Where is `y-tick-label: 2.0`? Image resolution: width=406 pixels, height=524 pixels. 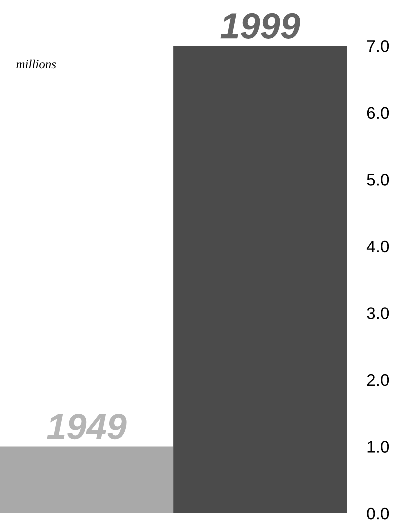 y-tick-label: 2.0 is located at coordinates (378, 380).